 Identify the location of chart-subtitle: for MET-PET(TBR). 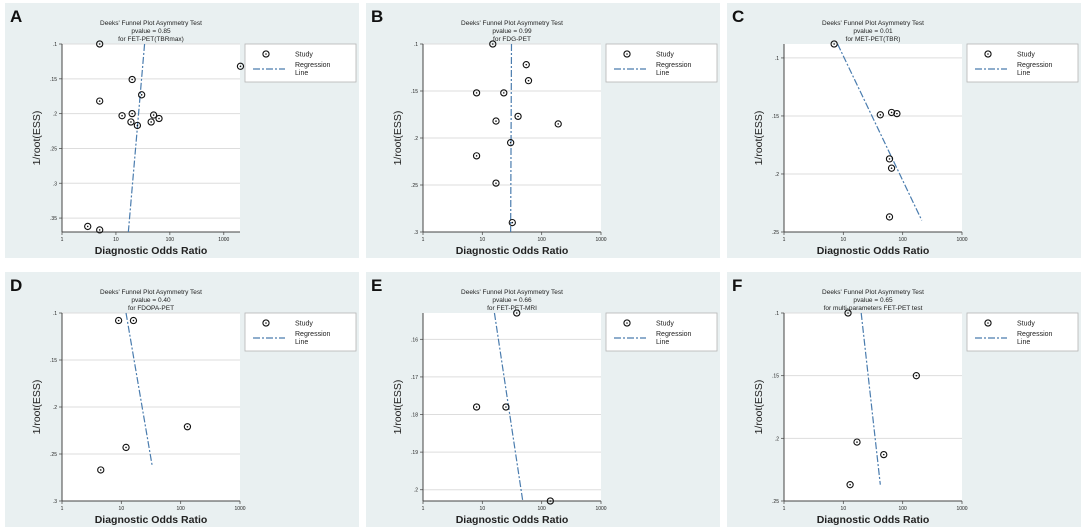
(873, 39).